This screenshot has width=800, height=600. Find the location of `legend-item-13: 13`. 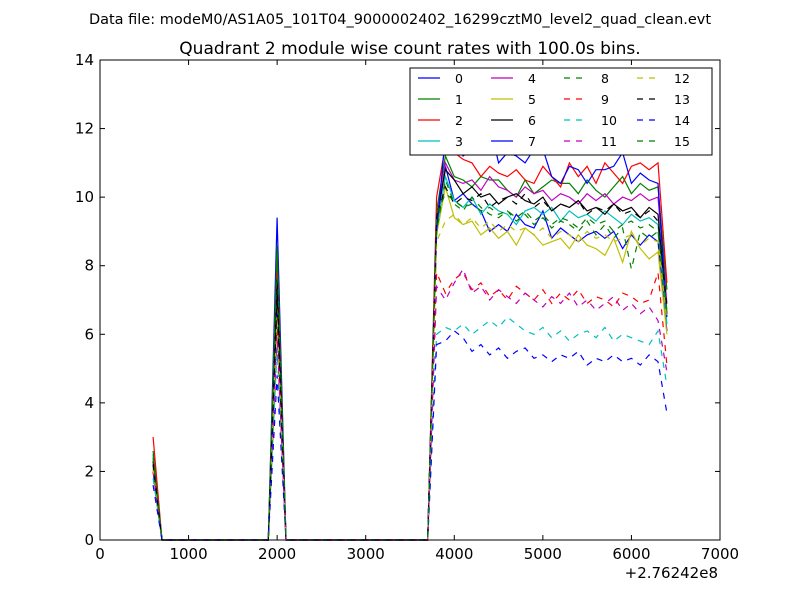

legend-item-13: 13 is located at coordinates (663, 99).